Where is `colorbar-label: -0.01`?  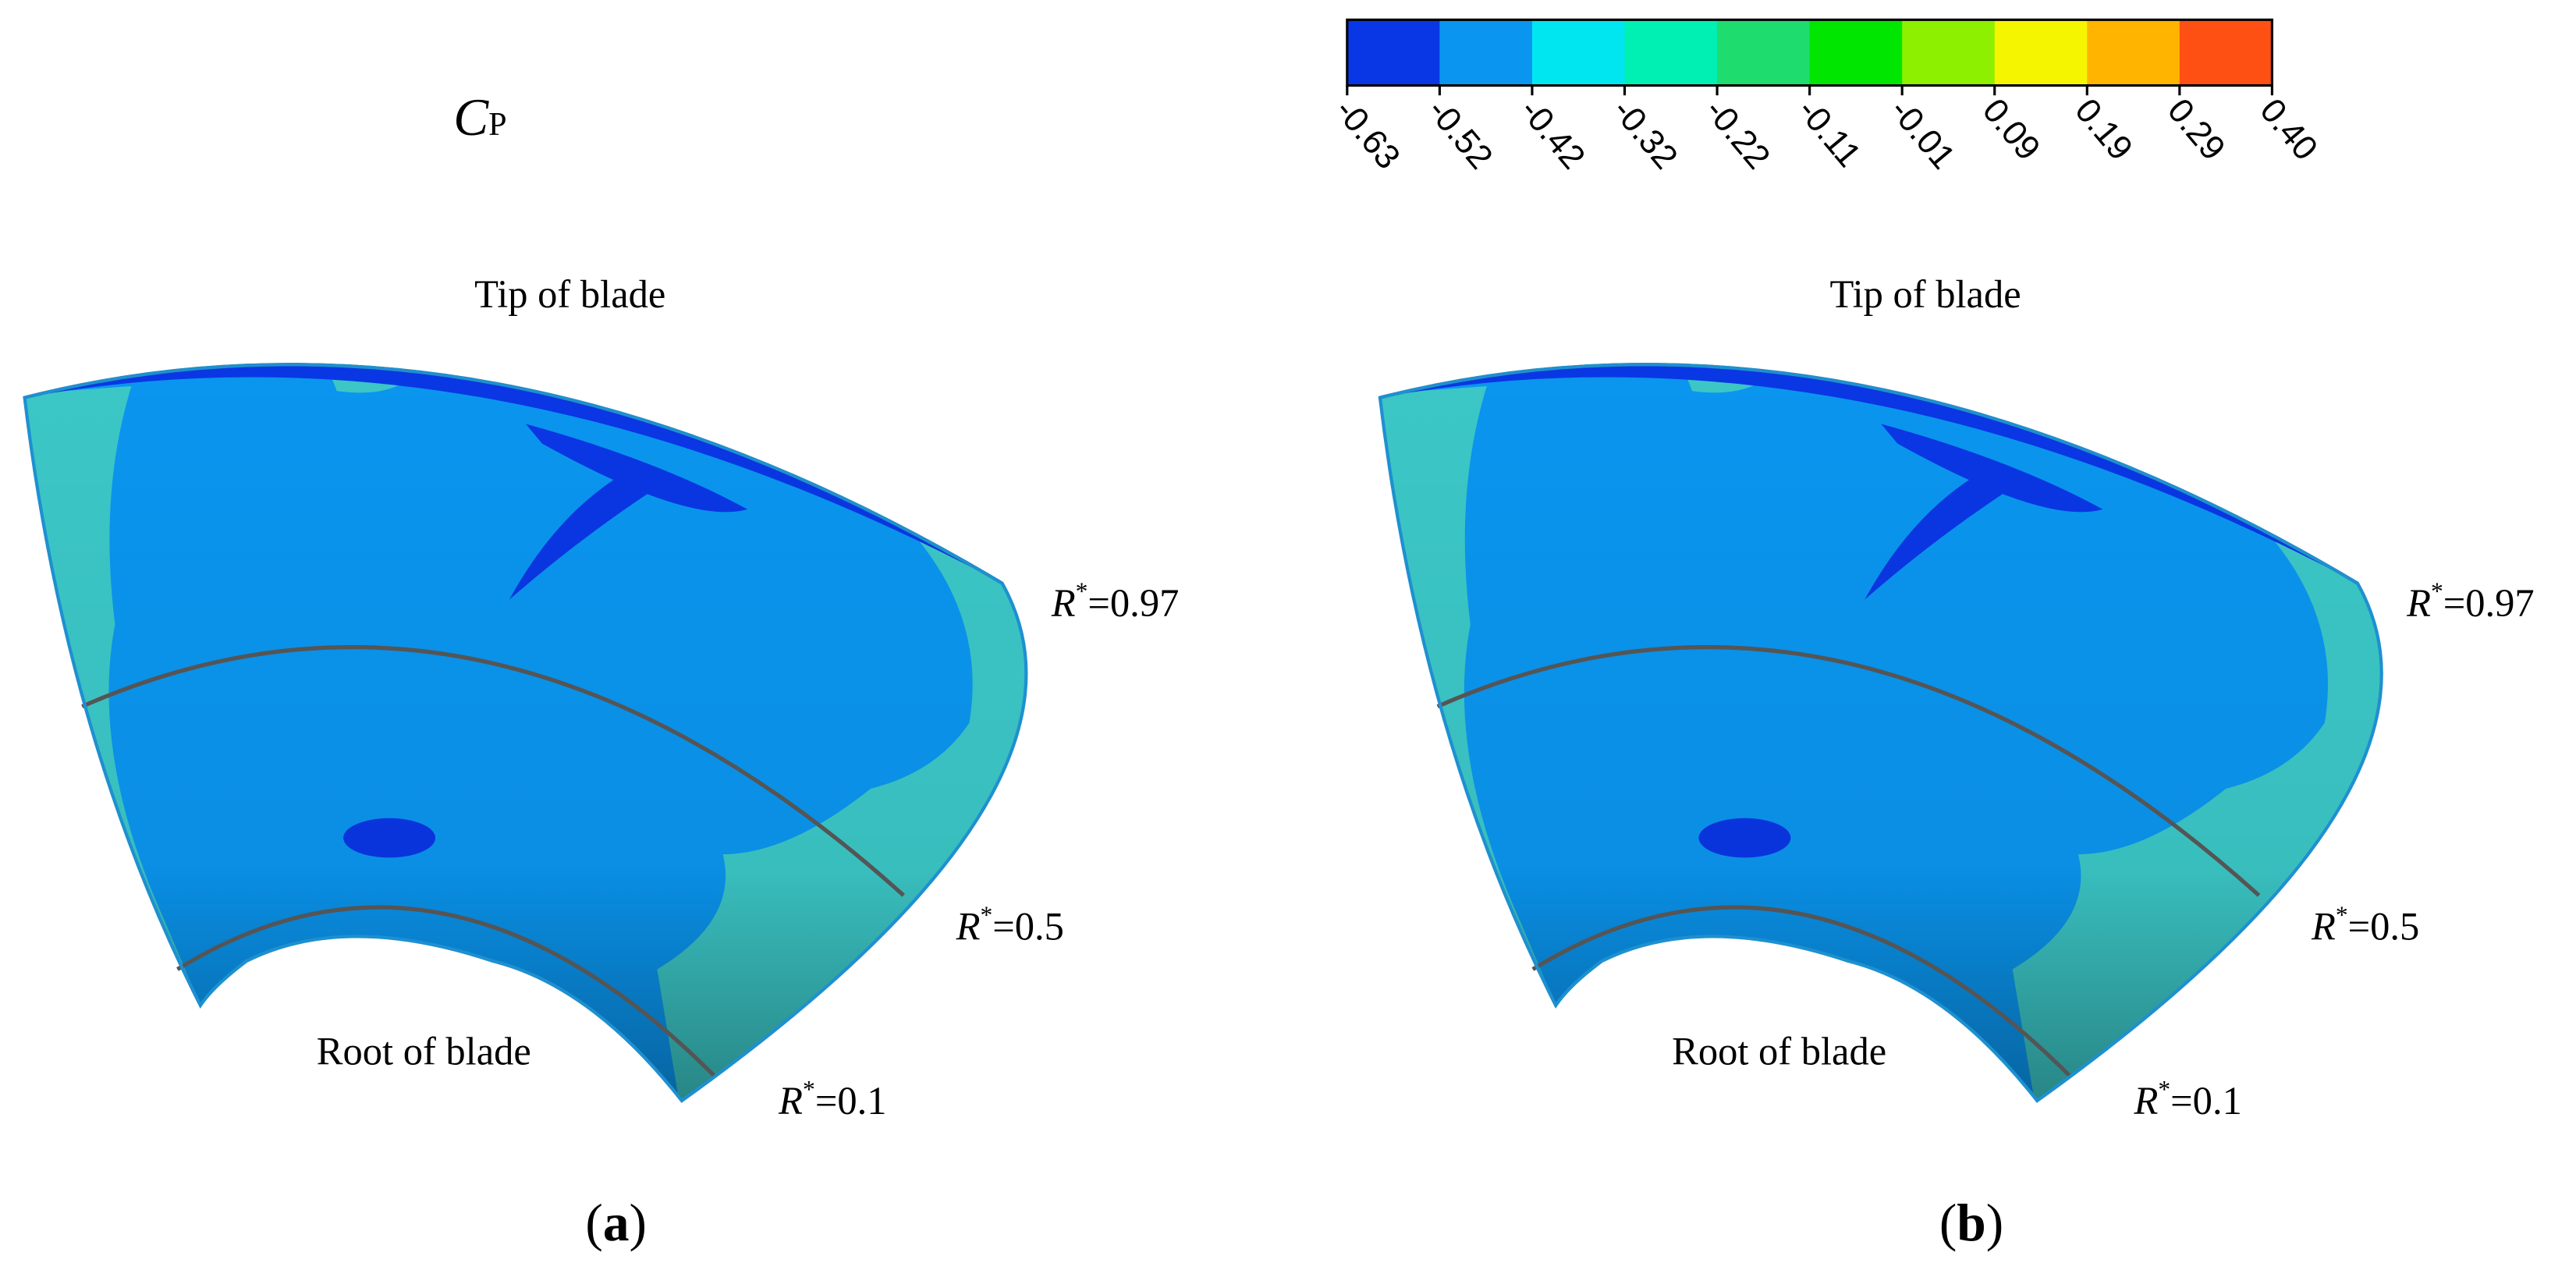 colorbar-label: -0.01 is located at coordinates (1922, 133).